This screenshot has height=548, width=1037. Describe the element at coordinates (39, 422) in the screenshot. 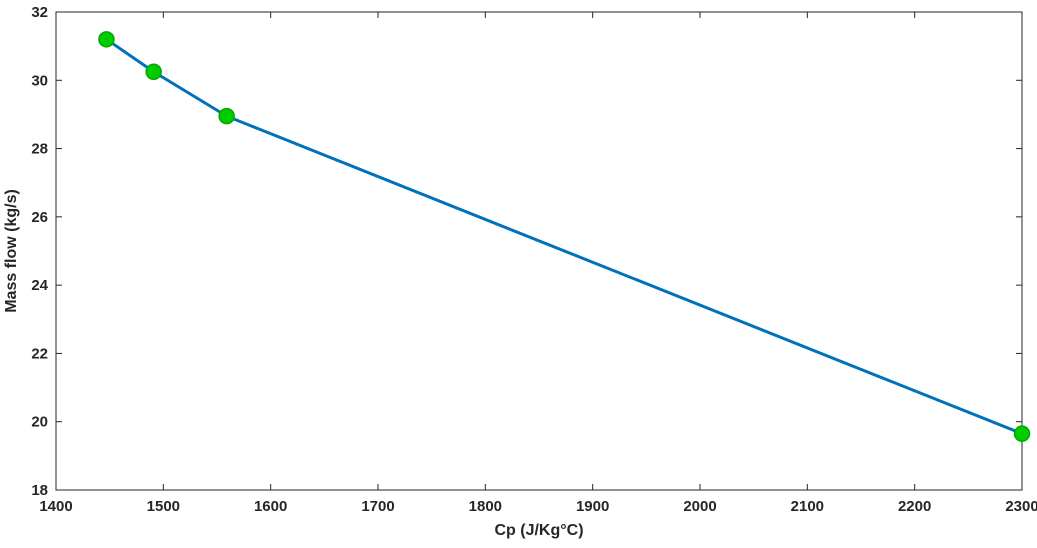

I see `y-tick-label: 20` at that location.